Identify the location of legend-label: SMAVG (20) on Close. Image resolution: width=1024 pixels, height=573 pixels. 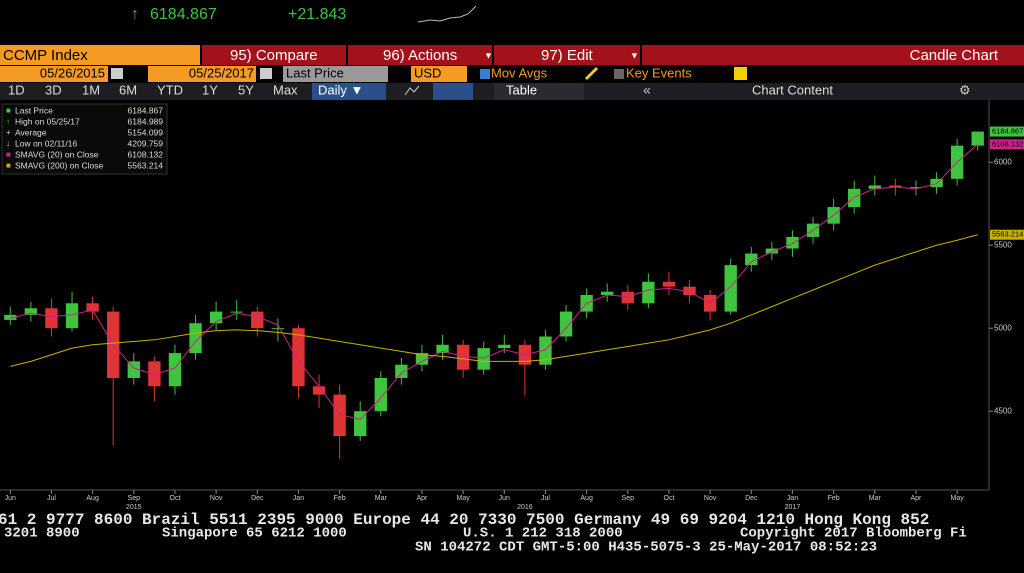
(57, 154).